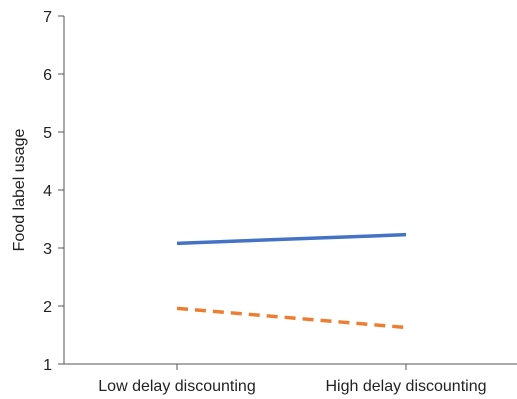 This screenshot has height=399, width=517. Describe the element at coordinates (291, 318) in the screenshot. I see `series-line-dashed` at that location.